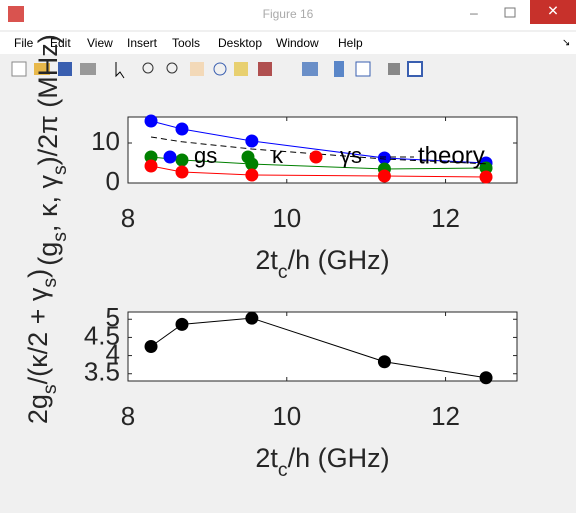 The height and width of the screenshot is (518, 576). I want to click on menu-item: Tools, so click(186, 43).